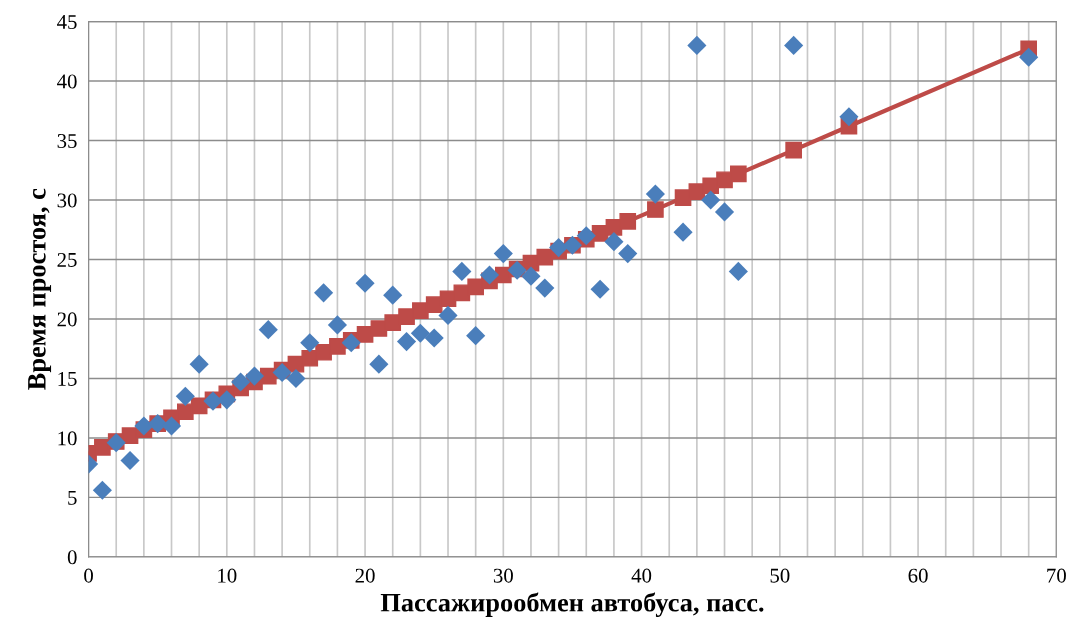 The height and width of the screenshot is (635, 1067). What do you see at coordinates (641, 575) in the screenshot?
I see `x-tick-label: 40` at bounding box center [641, 575].